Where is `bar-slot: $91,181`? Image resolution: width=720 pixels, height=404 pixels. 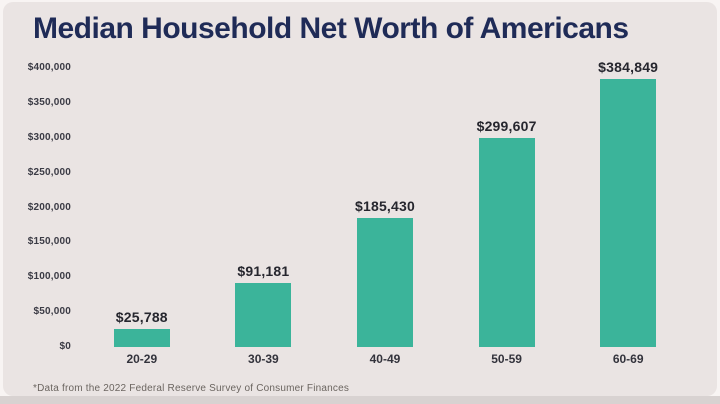 bar-slot: $91,181 is located at coordinates (264, 305).